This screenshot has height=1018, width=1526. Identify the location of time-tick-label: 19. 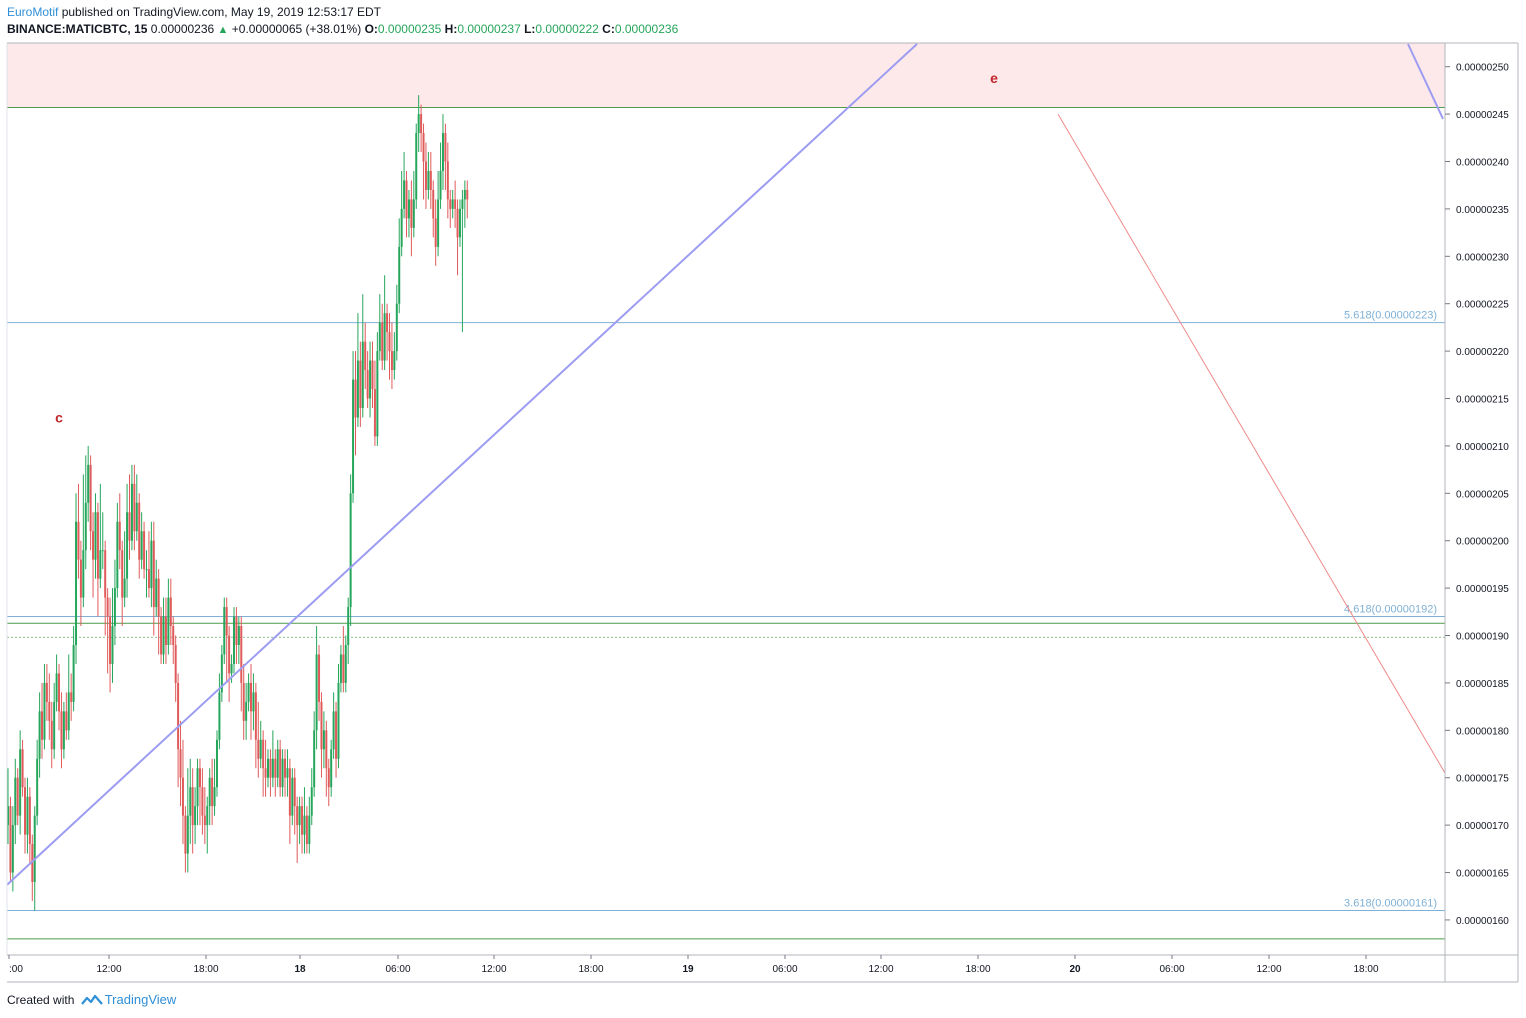
(688, 969).